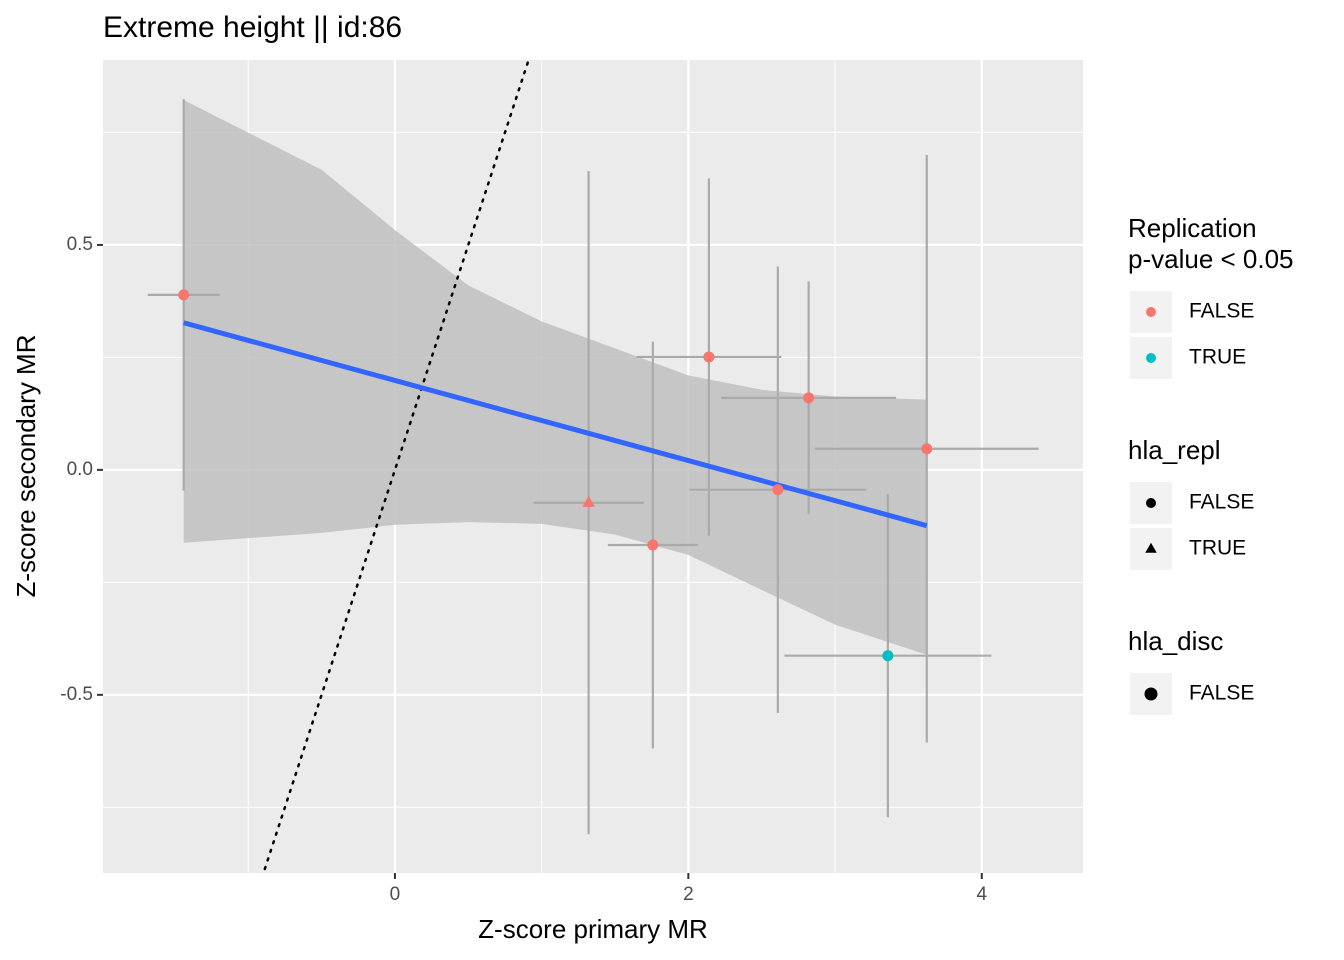 The width and height of the screenshot is (1344, 960). What do you see at coordinates (1175, 641) in the screenshot?
I see `legend-title: hla_disc` at bounding box center [1175, 641].